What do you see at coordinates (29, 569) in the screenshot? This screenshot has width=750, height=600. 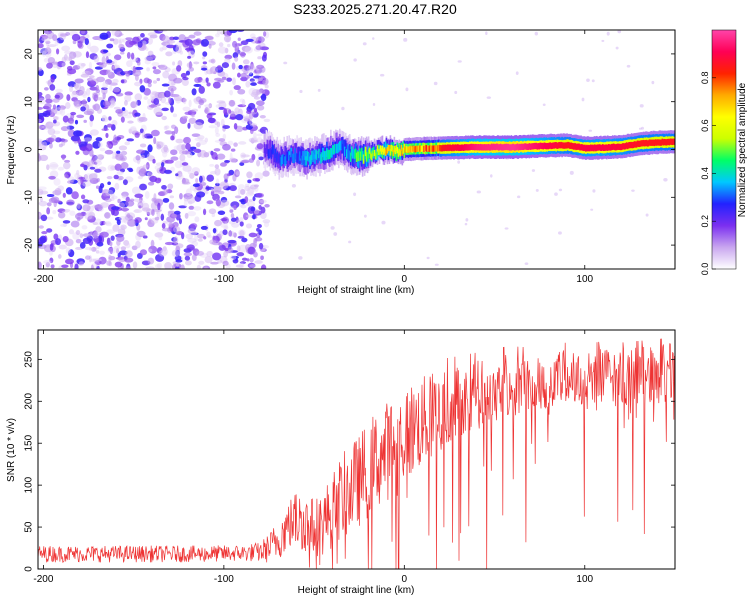 I see `snr-ytick-label: 0` at bounding box center [29, 569].